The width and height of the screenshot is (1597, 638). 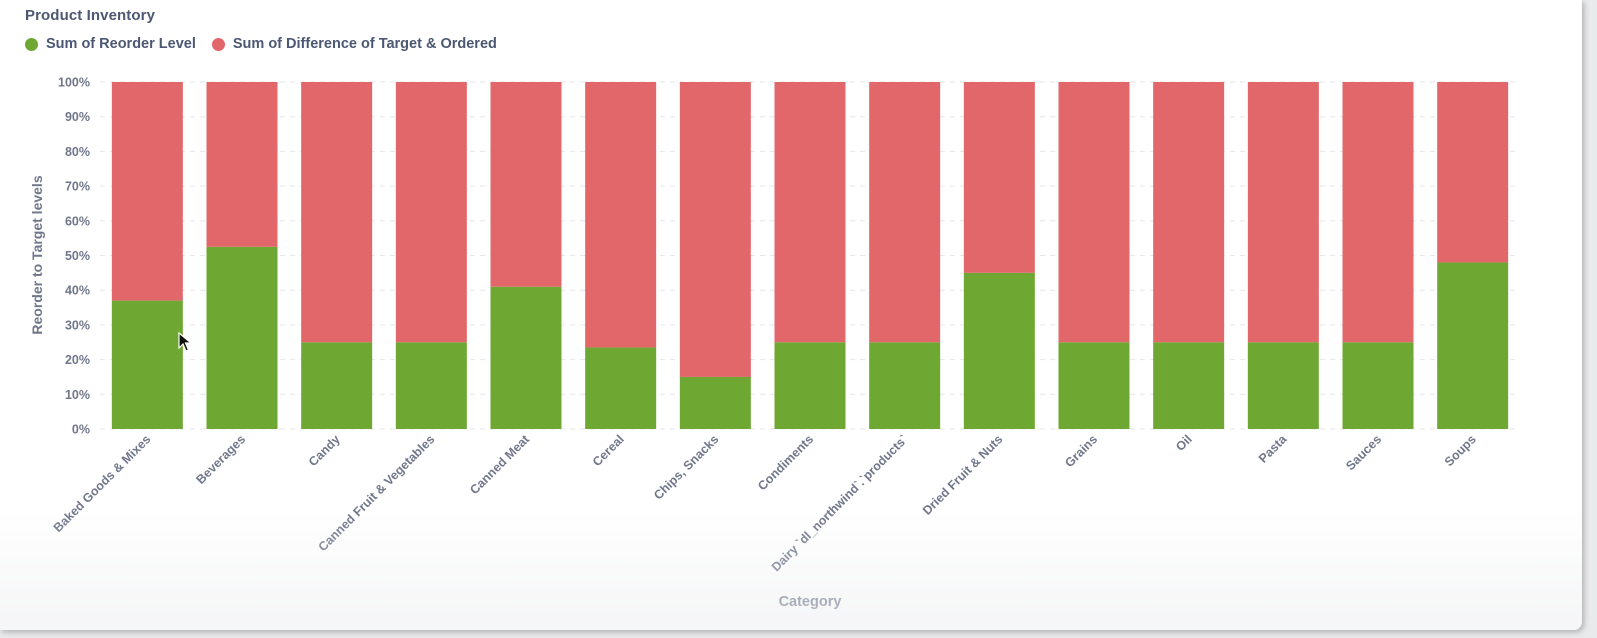 I want to click on x-tick-label: Chips, Snacks, so click(x=686, y=467).